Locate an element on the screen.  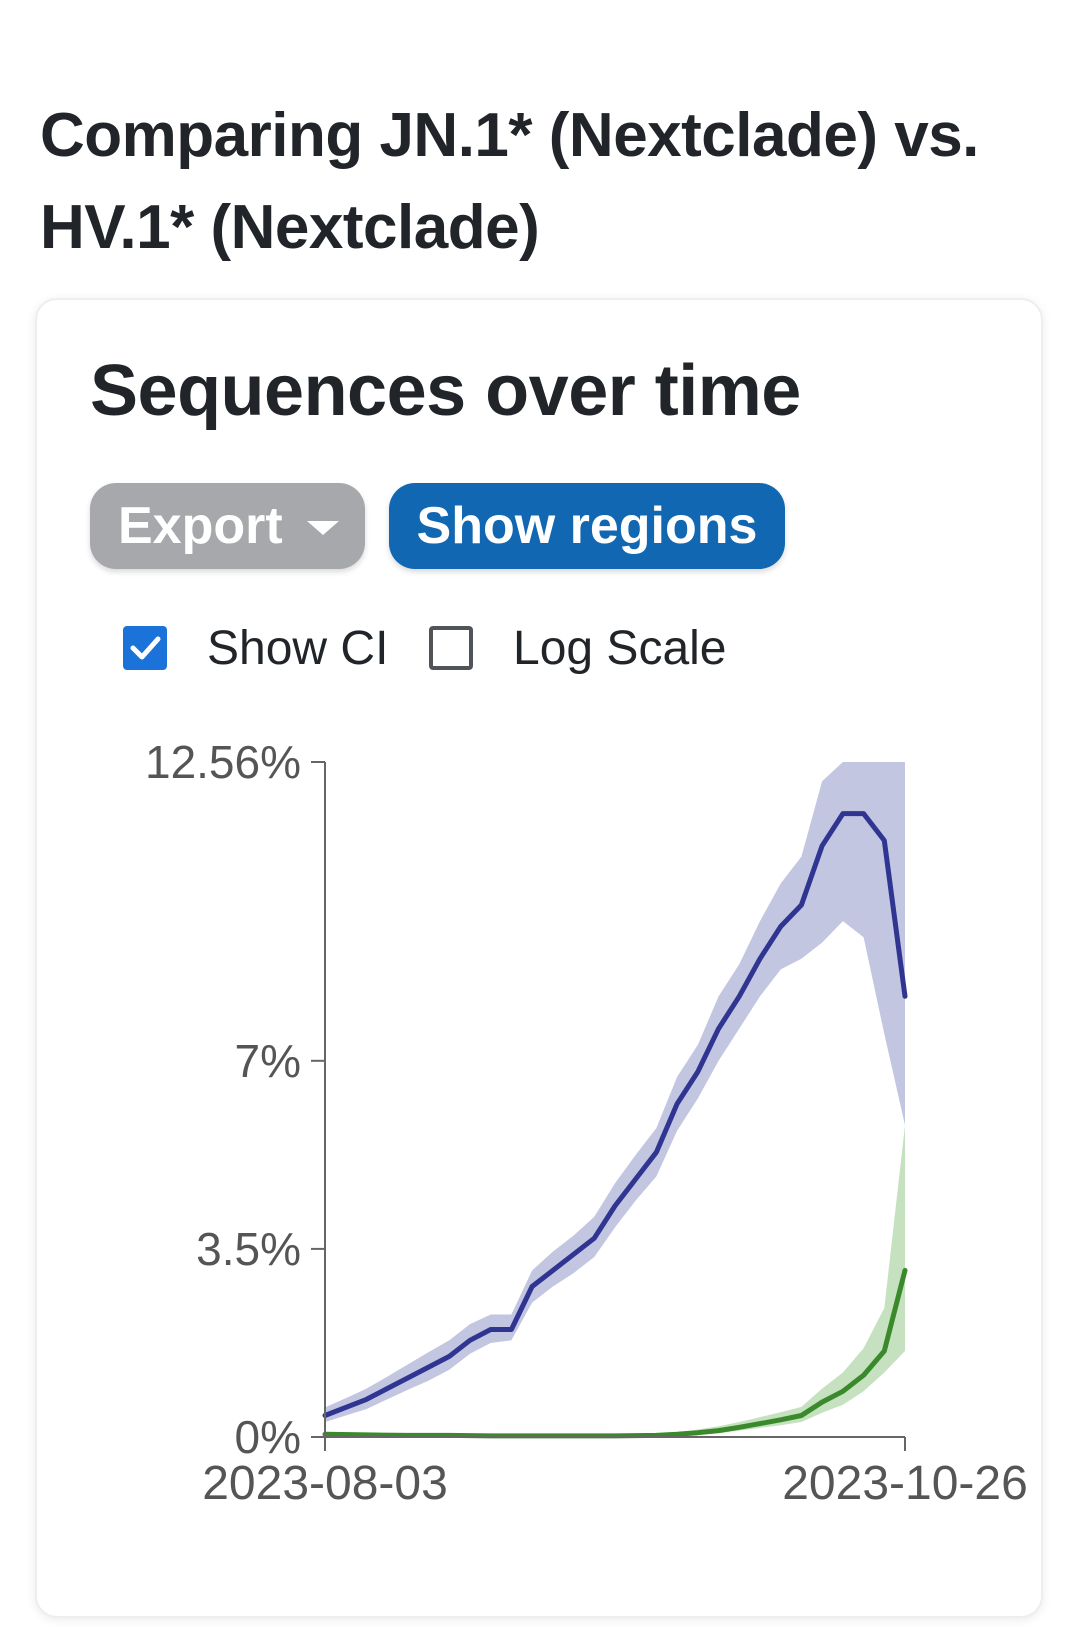
show-ci-option: Show CI is located at coordinates (255, 648).